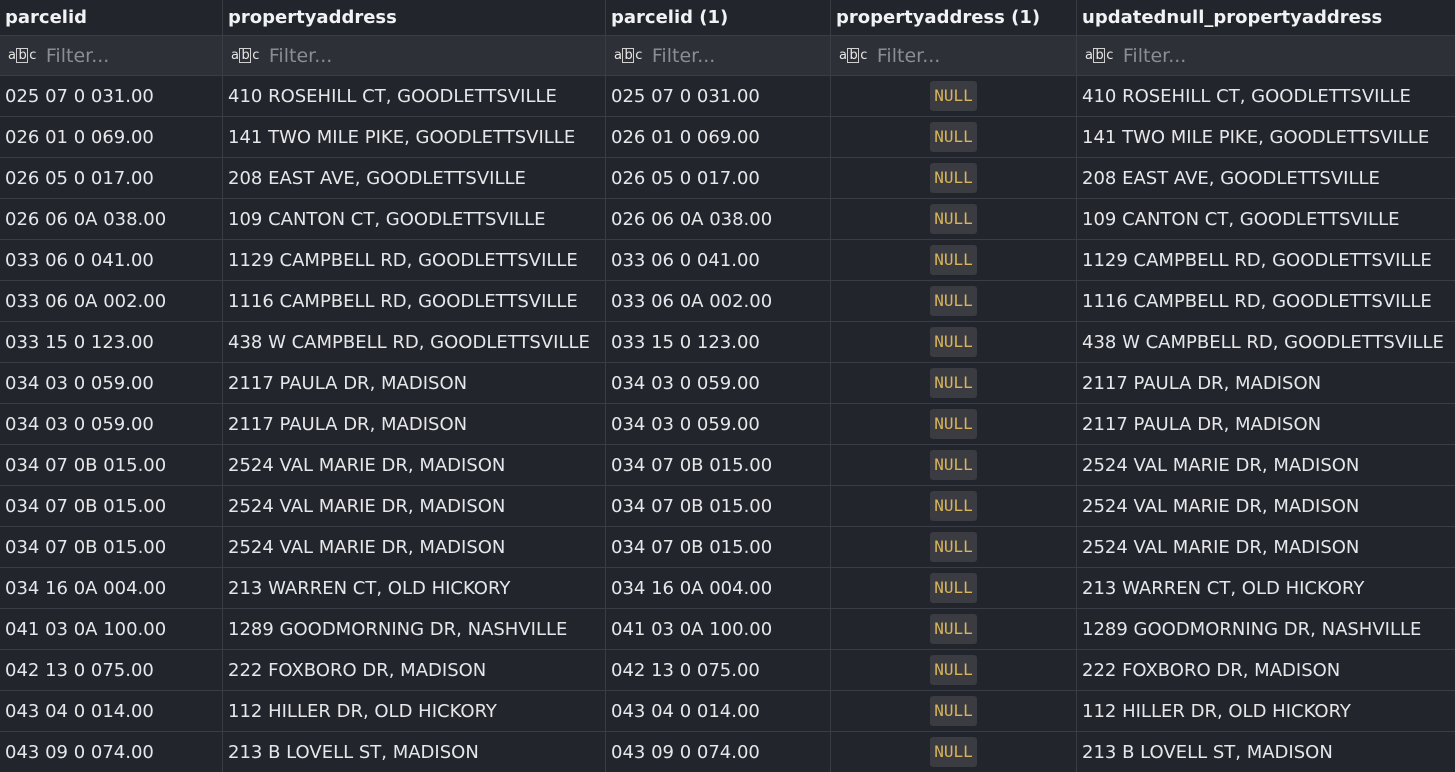 This screenshot has width=1455, height=772. I want to click on filter-input-parcelid, so click(120, 55).